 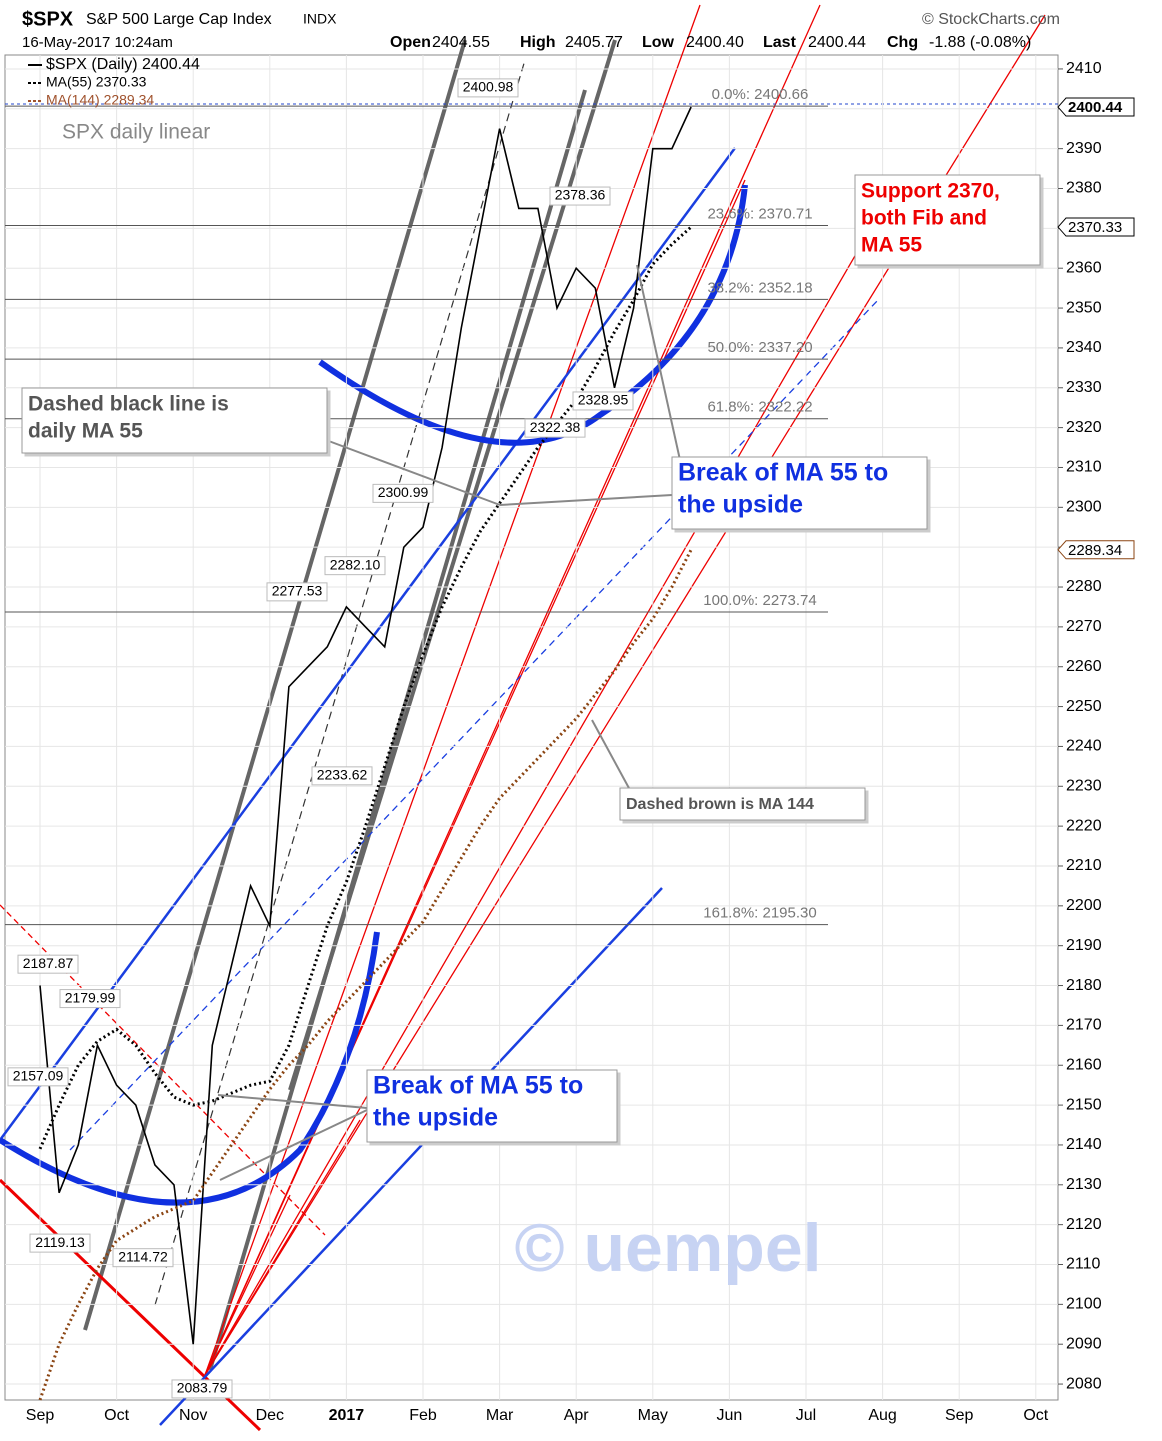 I want to click on price-label: 2119.13, so click(x=60, y=1242).